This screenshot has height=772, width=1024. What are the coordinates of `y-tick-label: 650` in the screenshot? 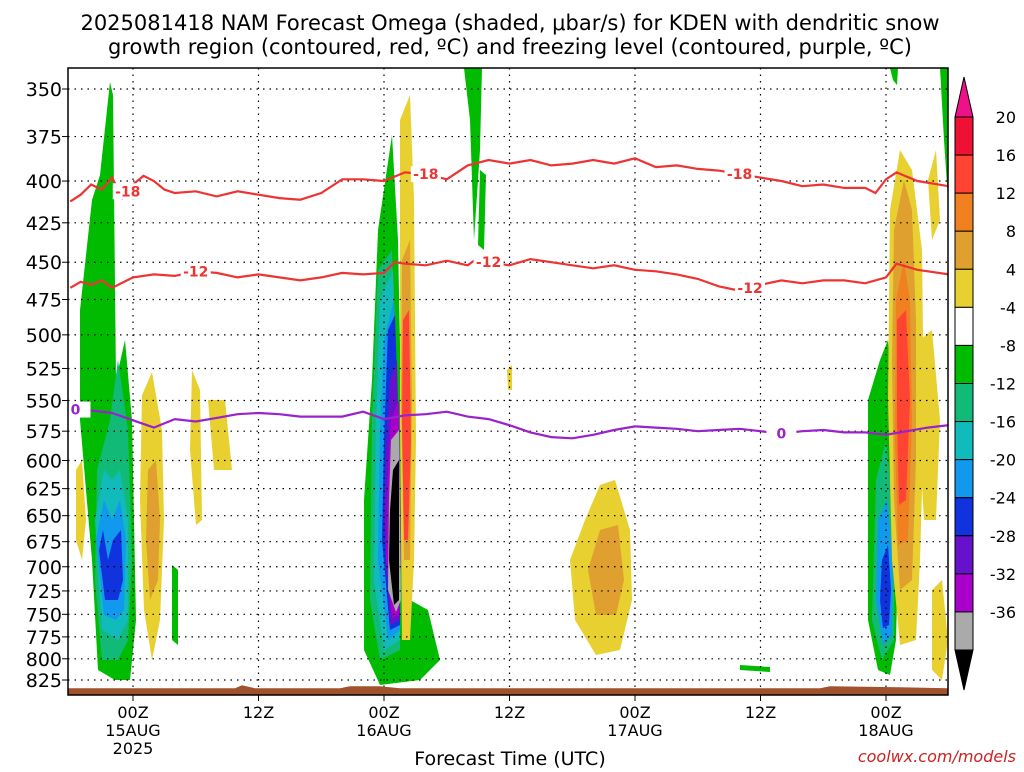 It's located at (44, 517).